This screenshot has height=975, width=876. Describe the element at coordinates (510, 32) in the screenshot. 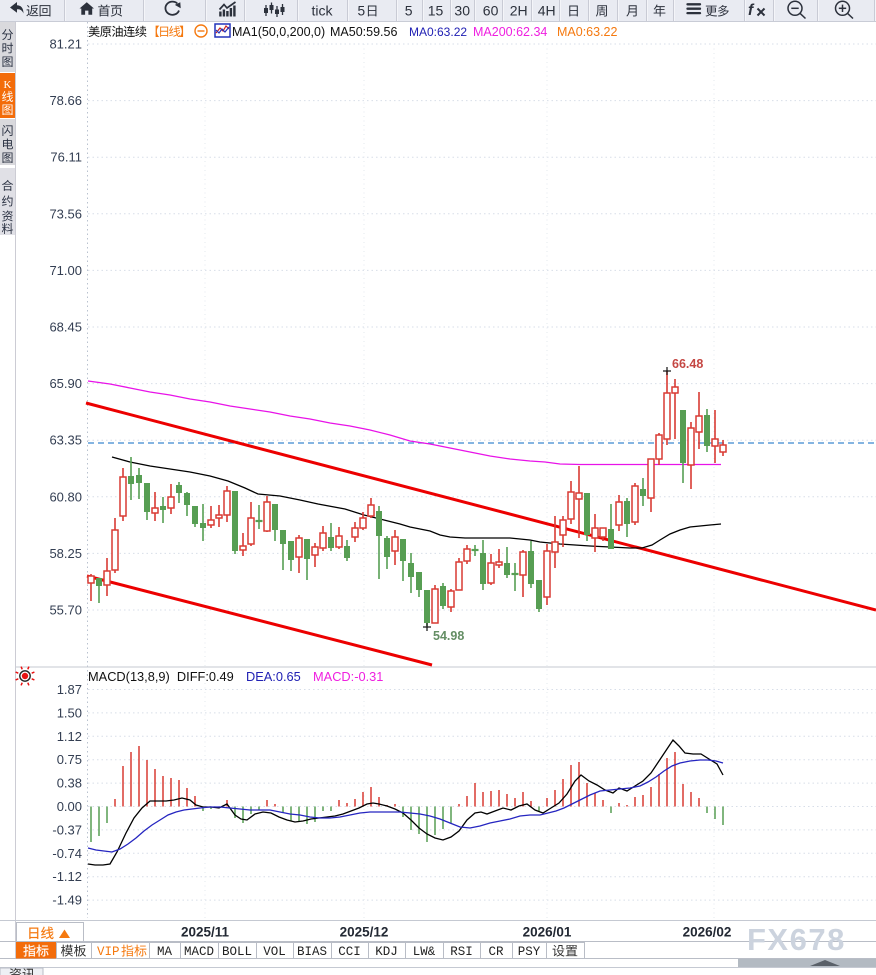

I see `svg-text: MA200:62.34` at that location.